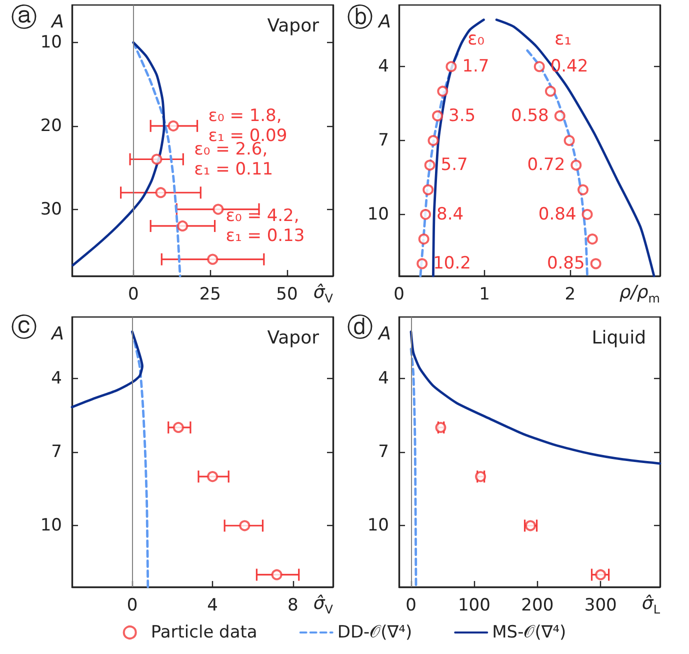 The height and width of the screenshot is (654, 689). Describe the element at coordinates (454, 165) in the screenshot. I see `annotation: 5.7` at that location.